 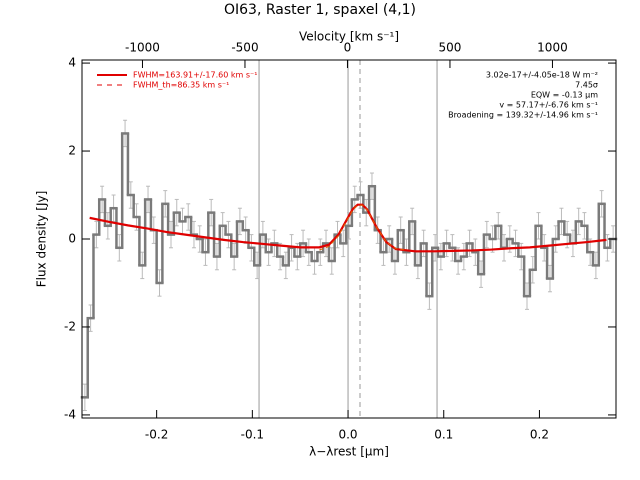 What do you see at coordinates (252, 435) in the screenshot?
I see `x-tick-label: -0.1` at bounding box center [252, 435].